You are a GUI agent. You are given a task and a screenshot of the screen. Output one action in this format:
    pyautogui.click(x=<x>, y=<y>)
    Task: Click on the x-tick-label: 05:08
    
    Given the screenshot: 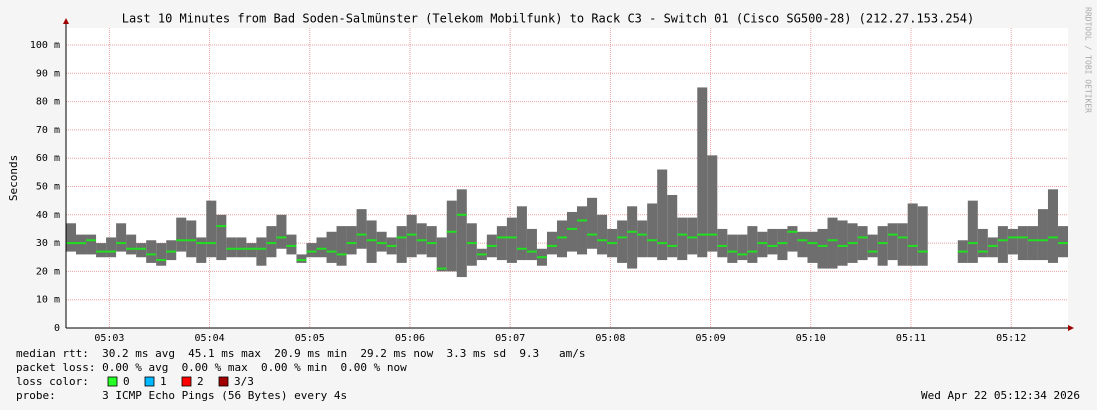 What is the action you would take?
    pyautogui.click(x=610, y=338)
    